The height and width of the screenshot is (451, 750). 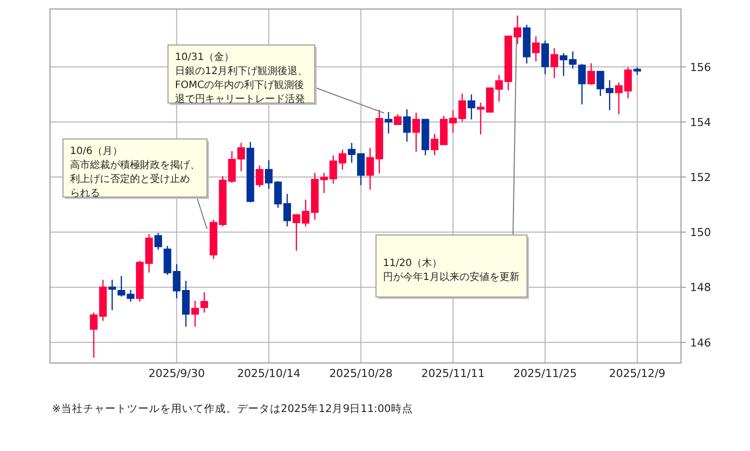 What do you see at coordinates (700, 122) in the screenshot?
I see `y-tick-label: 154` at bounding box center [700, 122].